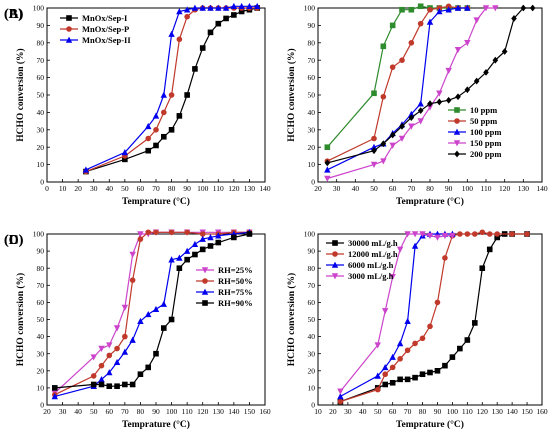  I want to click on legend-label: 12000 mL/g.h, so click(373, 254).